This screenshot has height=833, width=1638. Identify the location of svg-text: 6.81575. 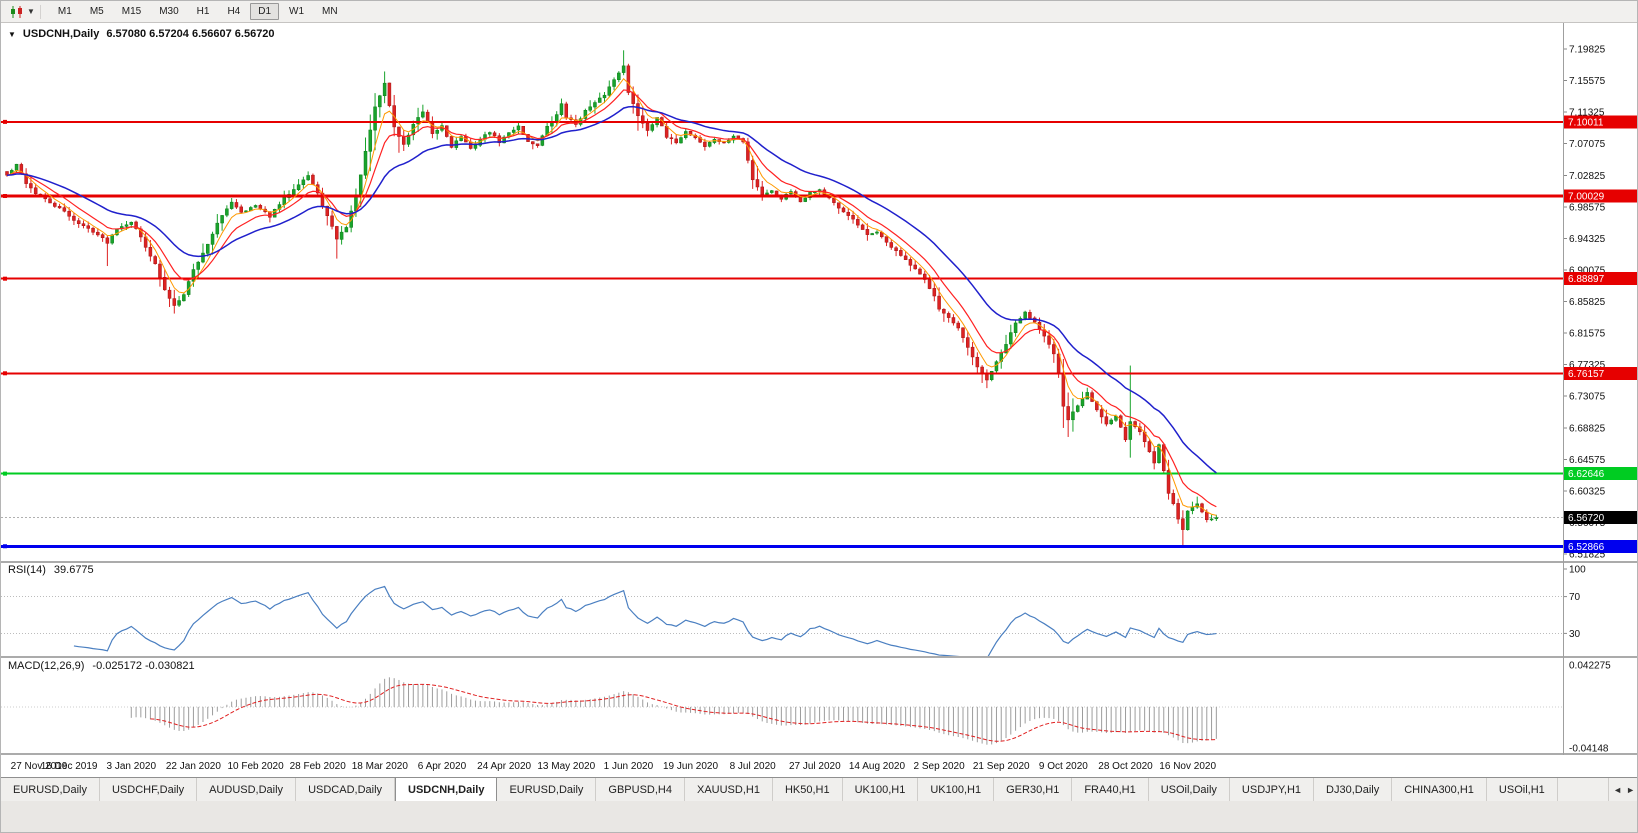
(1587, 334).